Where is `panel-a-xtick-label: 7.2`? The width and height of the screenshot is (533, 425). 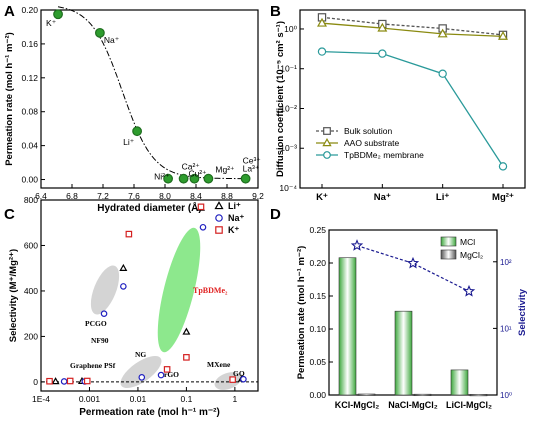 panel-a-xtick-label: 7.2 is located at coordinates (103, 196).